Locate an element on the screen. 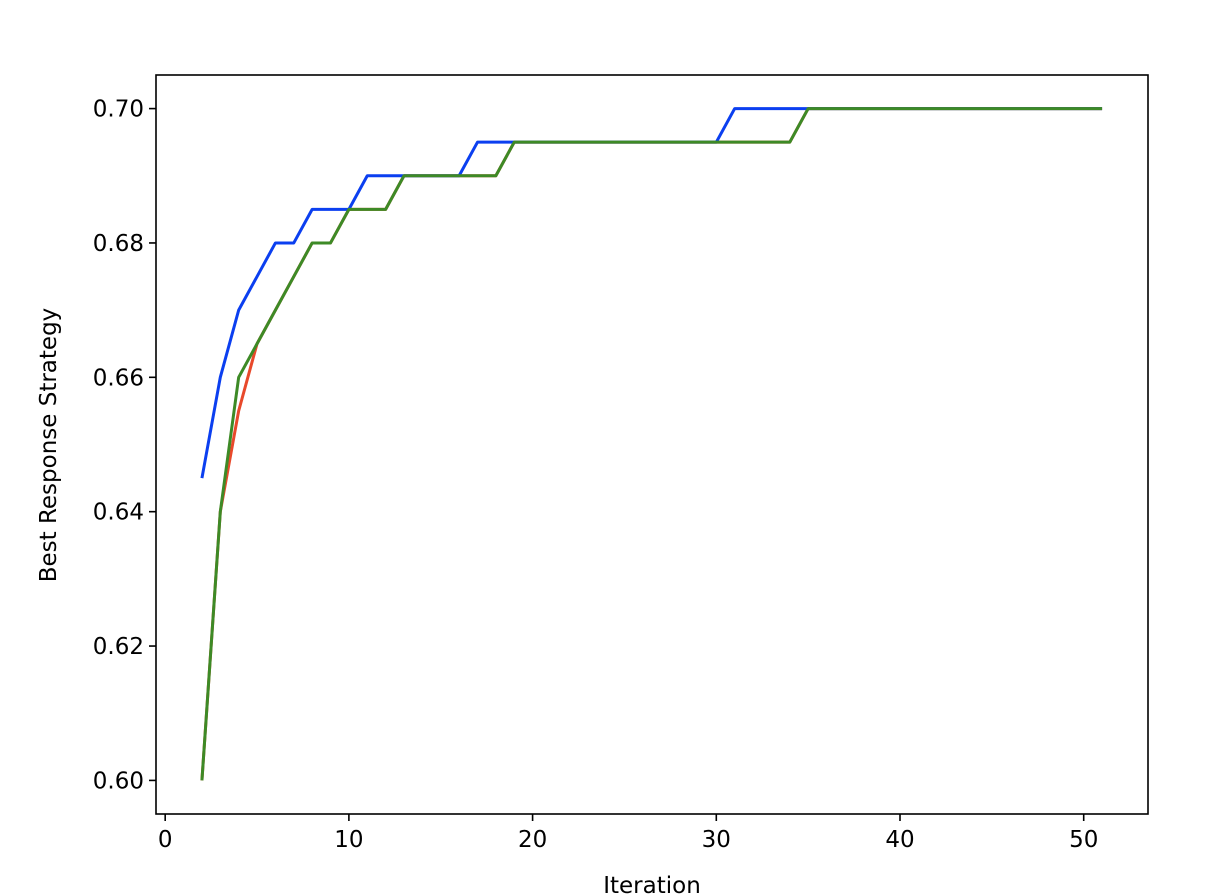  y-axis-title: Best Response Strategy is located at coordinates (49, 445).